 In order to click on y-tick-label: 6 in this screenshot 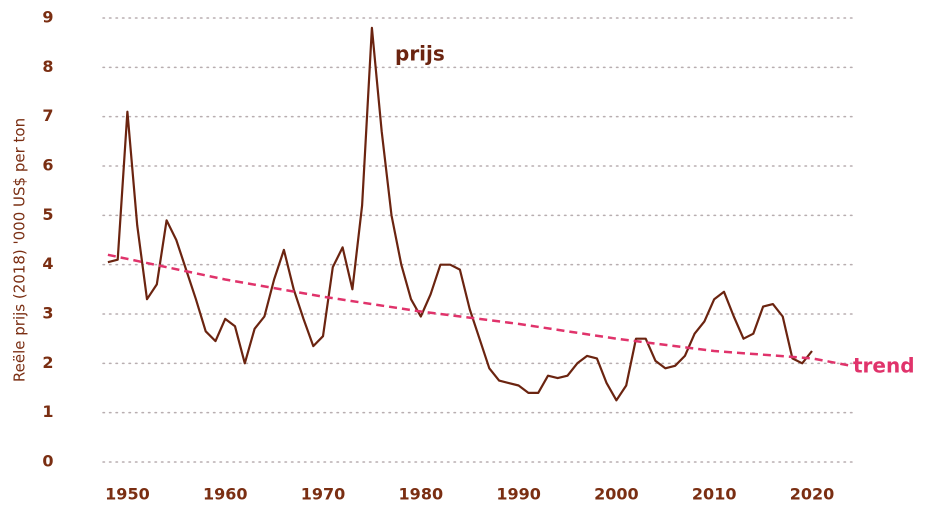, I will do `click(47, 165)`.